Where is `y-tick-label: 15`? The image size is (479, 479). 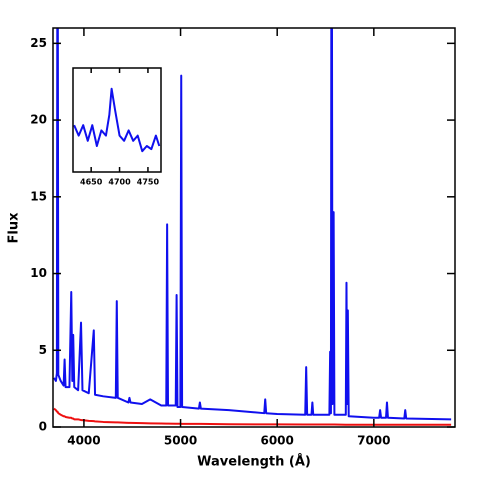
y-tick-label: 15 is located at coordinates (38, 196).